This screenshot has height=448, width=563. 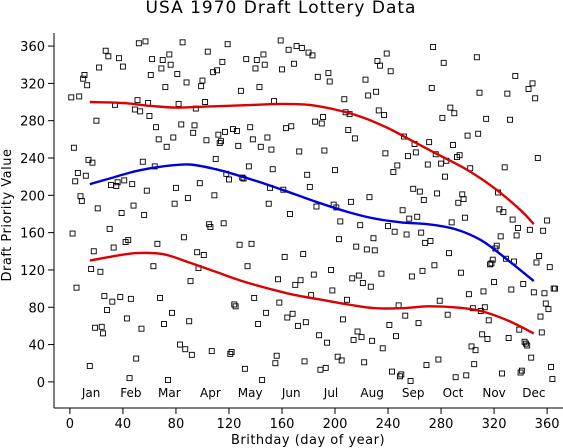 What do you see at coordinates (32, 271) in the screenshot?
I see `y-tick-label: 120` at bounding box center [32, 271].